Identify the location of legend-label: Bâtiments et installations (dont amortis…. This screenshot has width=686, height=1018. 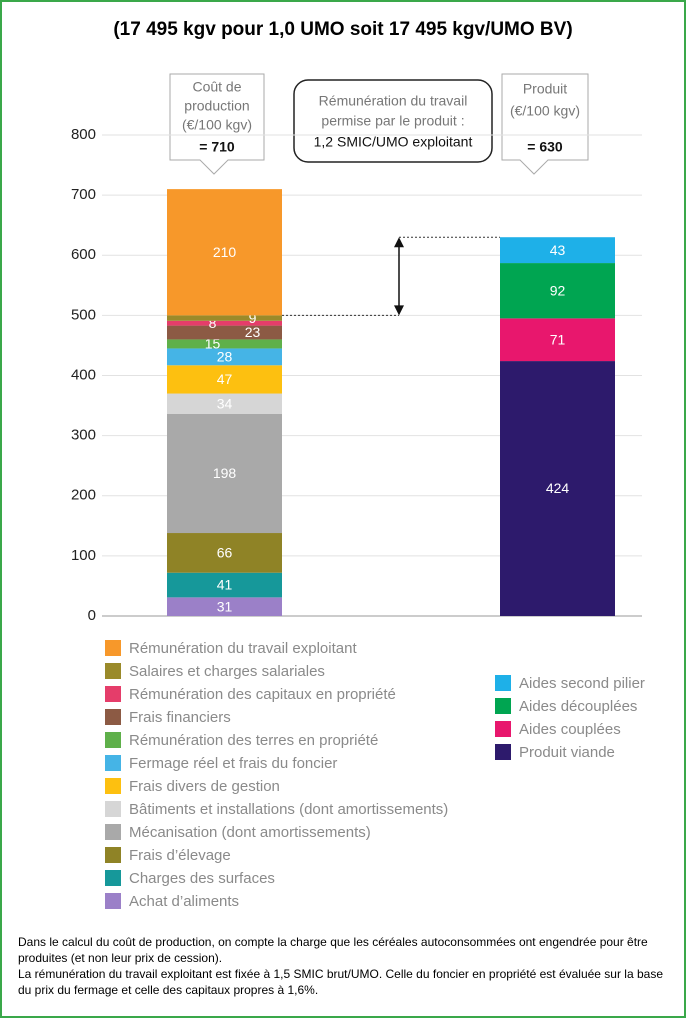
(288, 809).